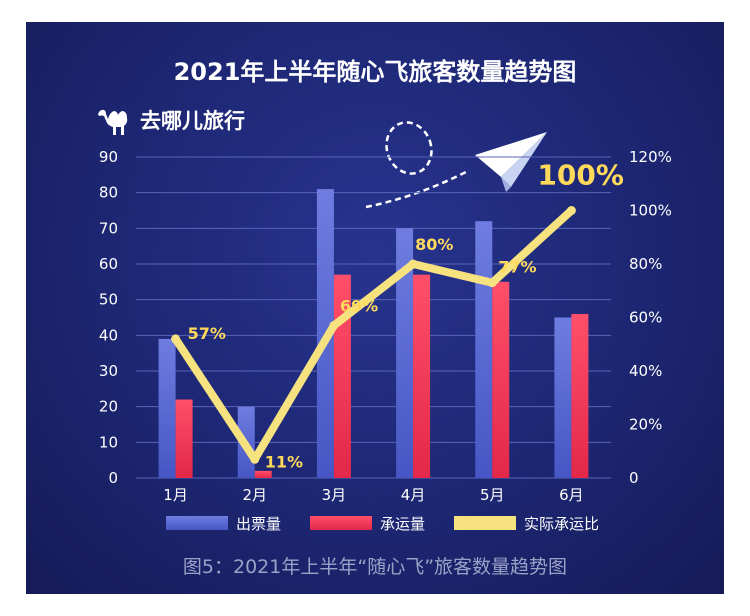  I want to click on x-tick: 4月, so click(413, 495).